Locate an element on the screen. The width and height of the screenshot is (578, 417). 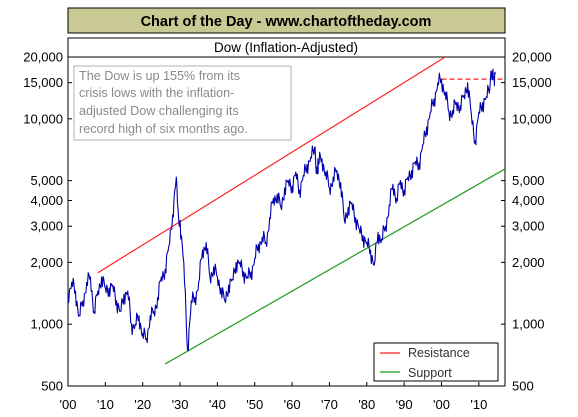
y-tick-label-left: 5,000 is located at coordinates (46, 180).